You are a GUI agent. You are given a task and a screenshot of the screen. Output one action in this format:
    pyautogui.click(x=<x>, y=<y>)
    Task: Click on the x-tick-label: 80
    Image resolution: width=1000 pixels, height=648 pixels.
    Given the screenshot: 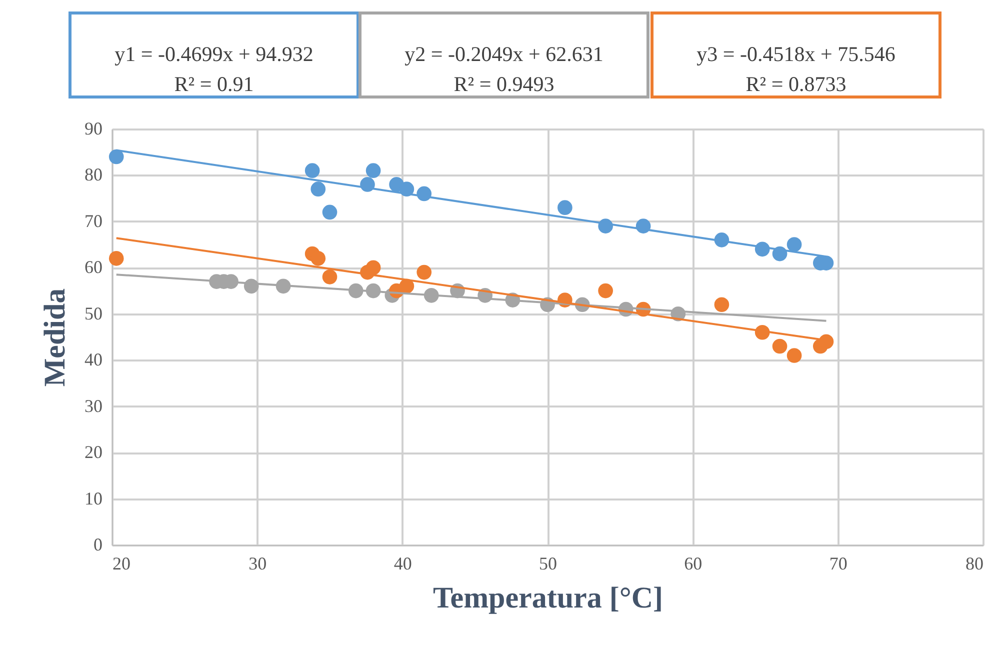 What is the action you would take?
    pyautogui.click(x=975, y=564)
    